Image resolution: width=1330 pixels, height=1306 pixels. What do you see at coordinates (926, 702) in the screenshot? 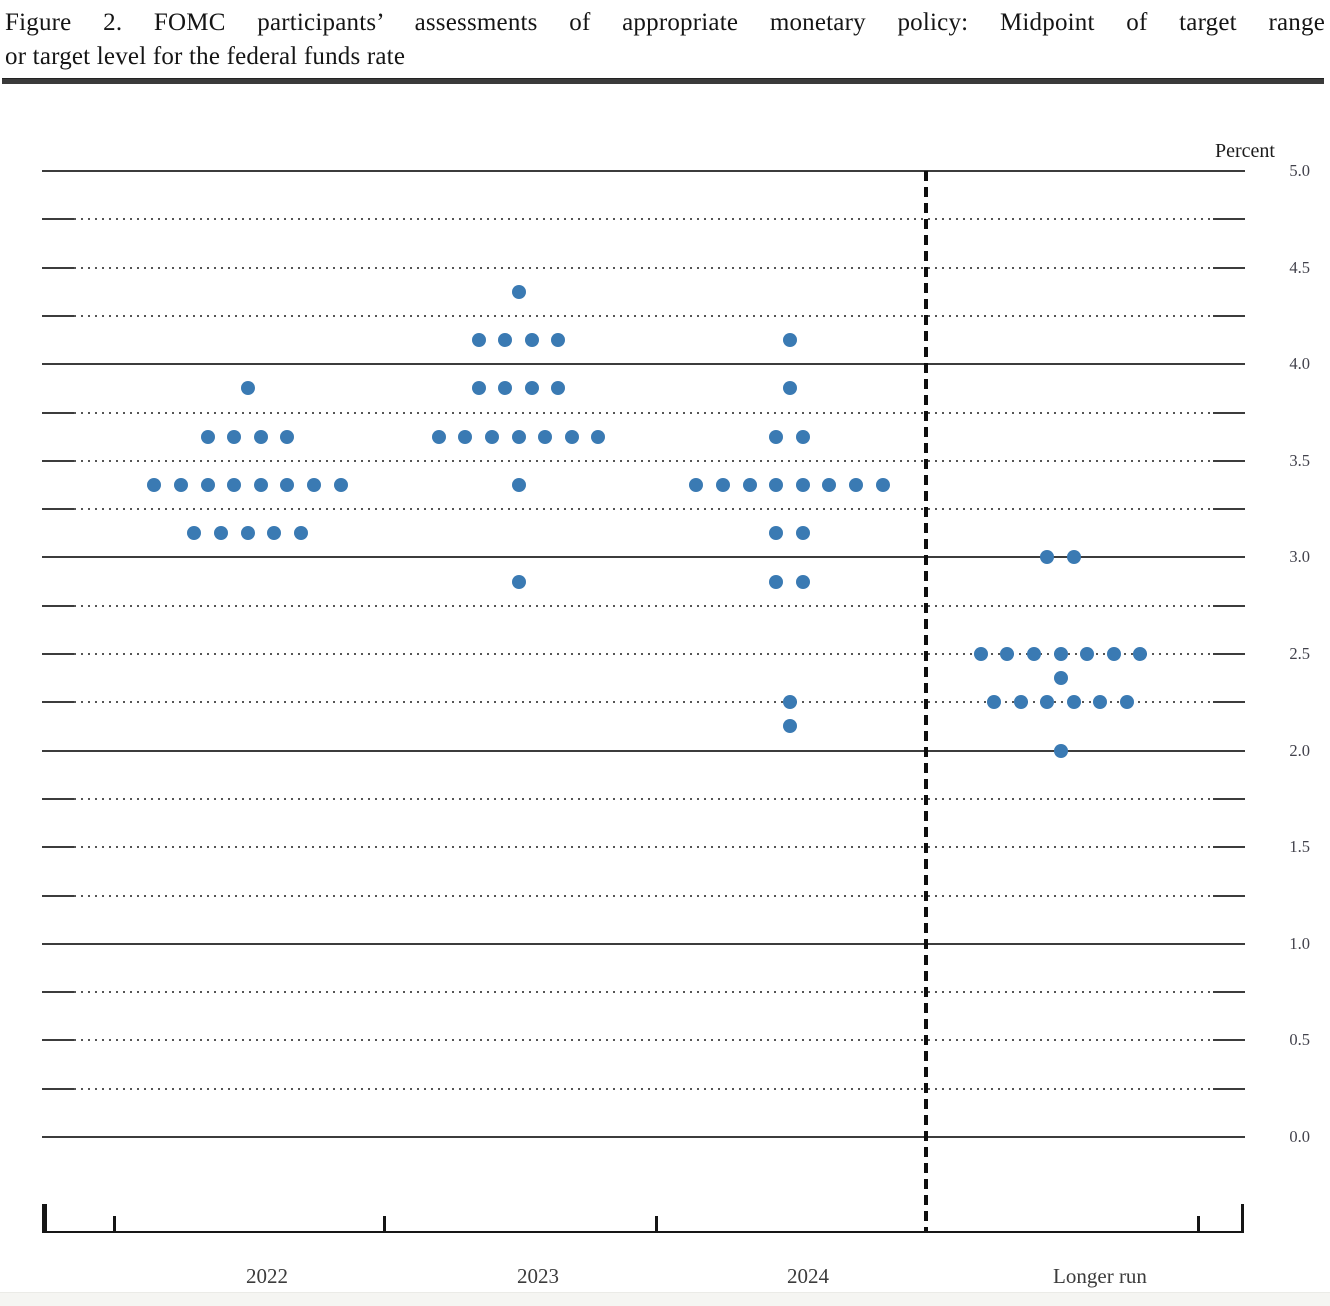
I see `longer-run-divider-dashed-line` at bounding box center [926, 702].